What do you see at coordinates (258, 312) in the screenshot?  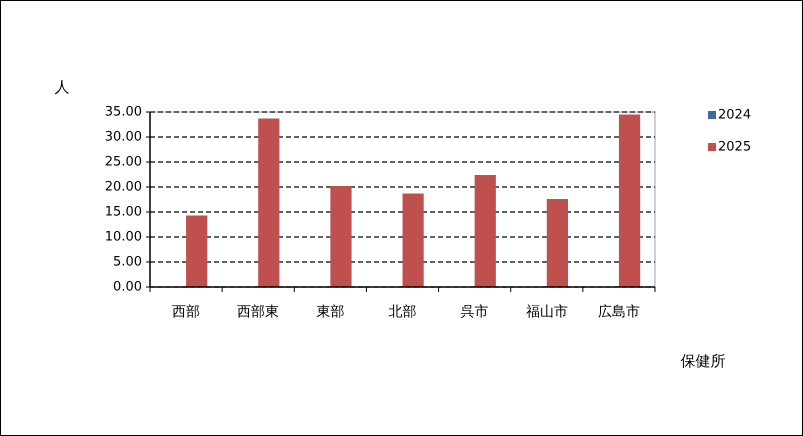 I see `x-tick-label: 西部東` at bounding box center [258, 312].